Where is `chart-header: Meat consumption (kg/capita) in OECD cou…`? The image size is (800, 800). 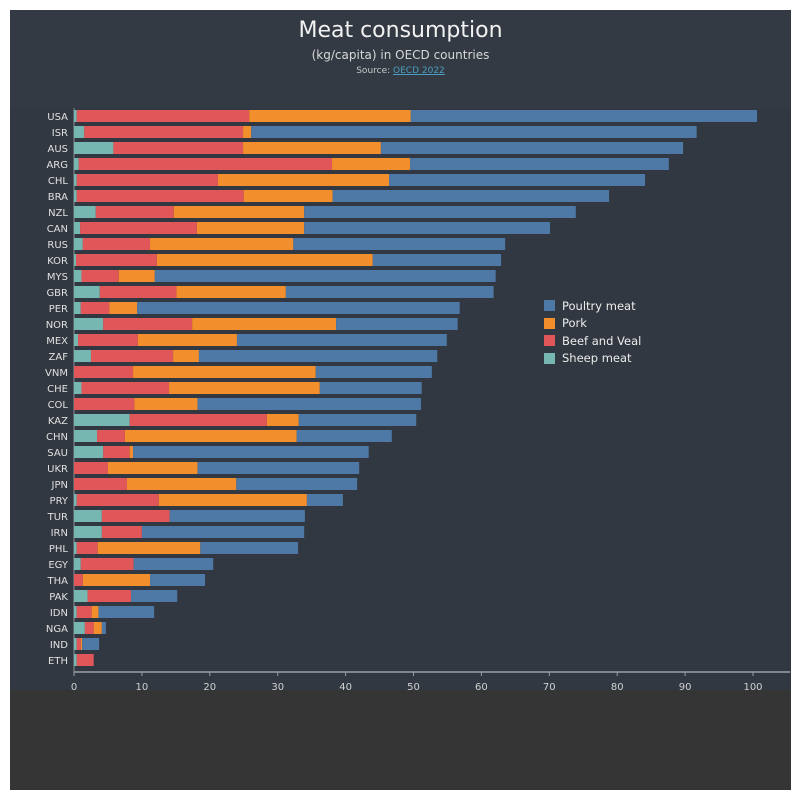 chart-header: Meat consumption (kg/capita) in OECD cou… is located at coordinates (400, 59).